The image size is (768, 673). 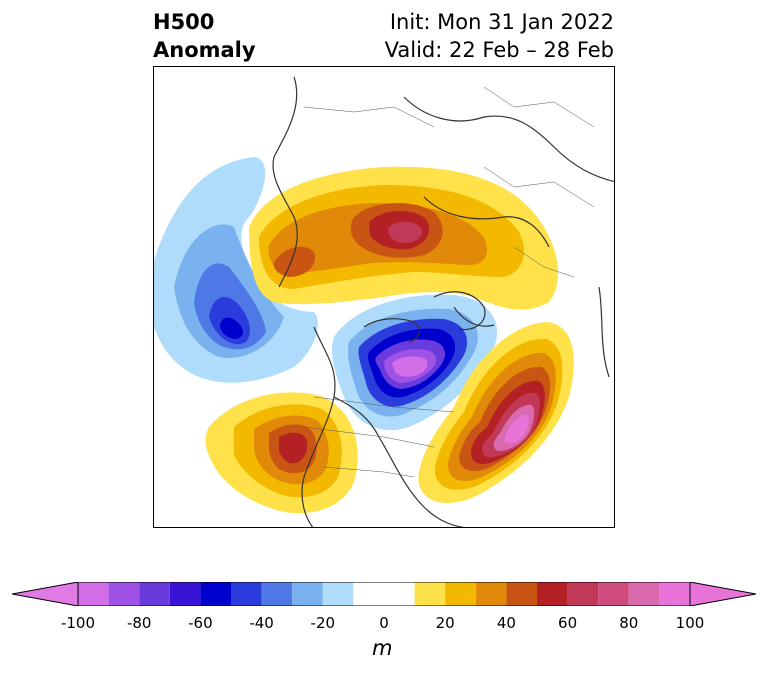 I want to click on greenland-trough, so click(x=415, y=362).